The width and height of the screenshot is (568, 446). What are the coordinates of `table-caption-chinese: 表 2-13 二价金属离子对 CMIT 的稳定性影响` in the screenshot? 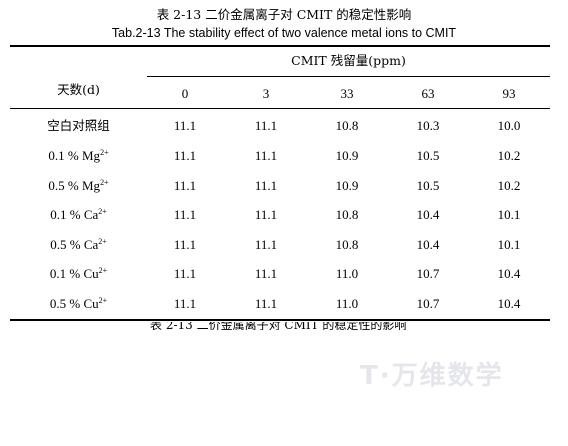 It's located at (284, 14).